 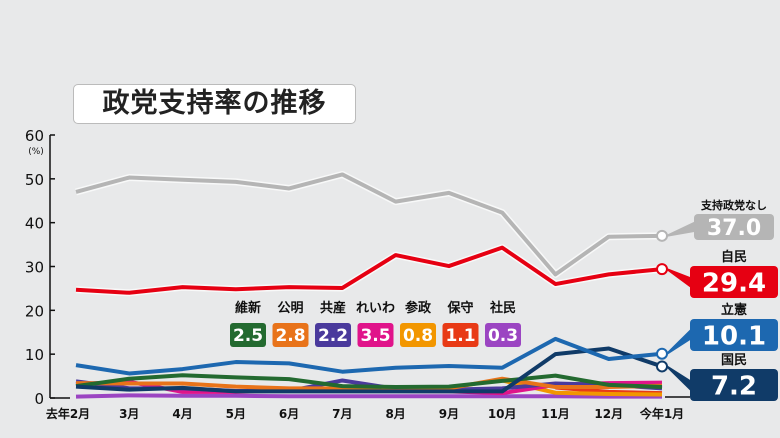 I want to click on callout-value: 10.1, so click(x=734, y=336).